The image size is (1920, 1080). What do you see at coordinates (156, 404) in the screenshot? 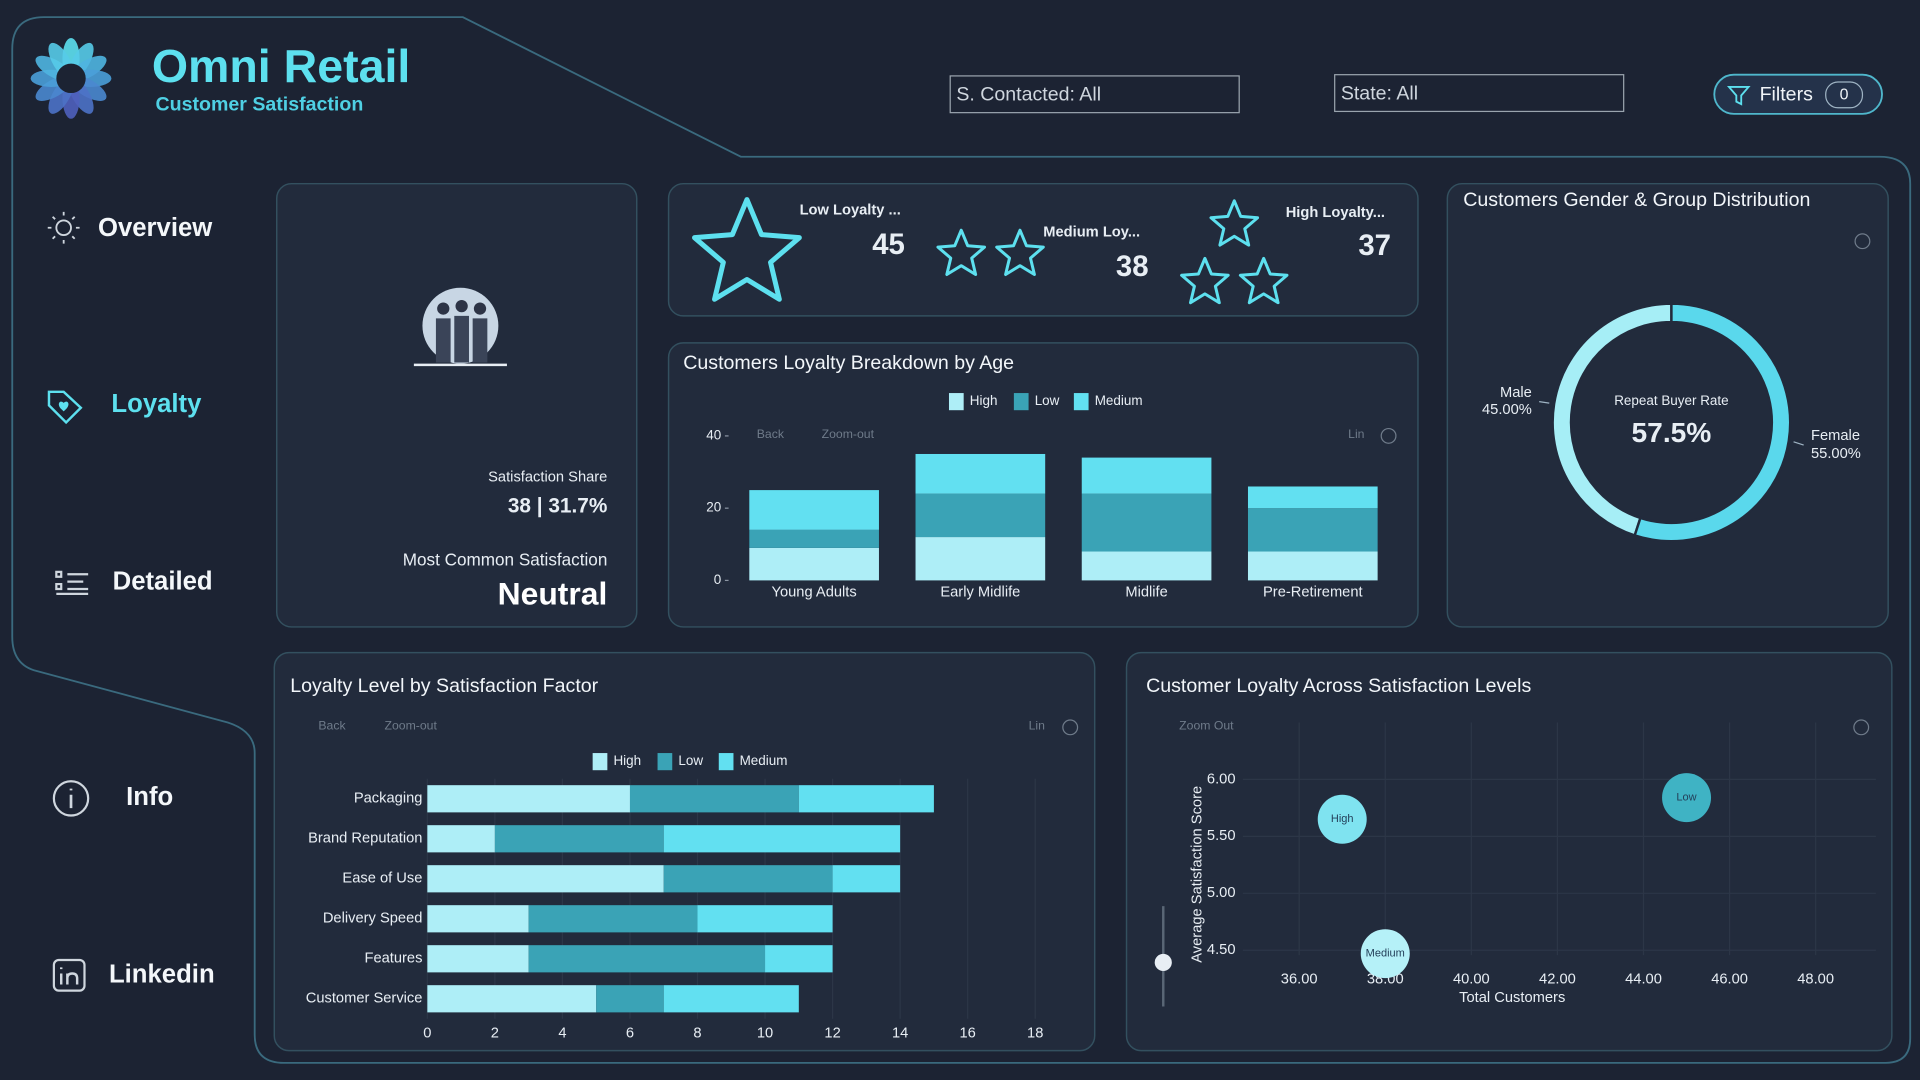
I see `nav-label: Loyalty` at bounding box center [156, 404].